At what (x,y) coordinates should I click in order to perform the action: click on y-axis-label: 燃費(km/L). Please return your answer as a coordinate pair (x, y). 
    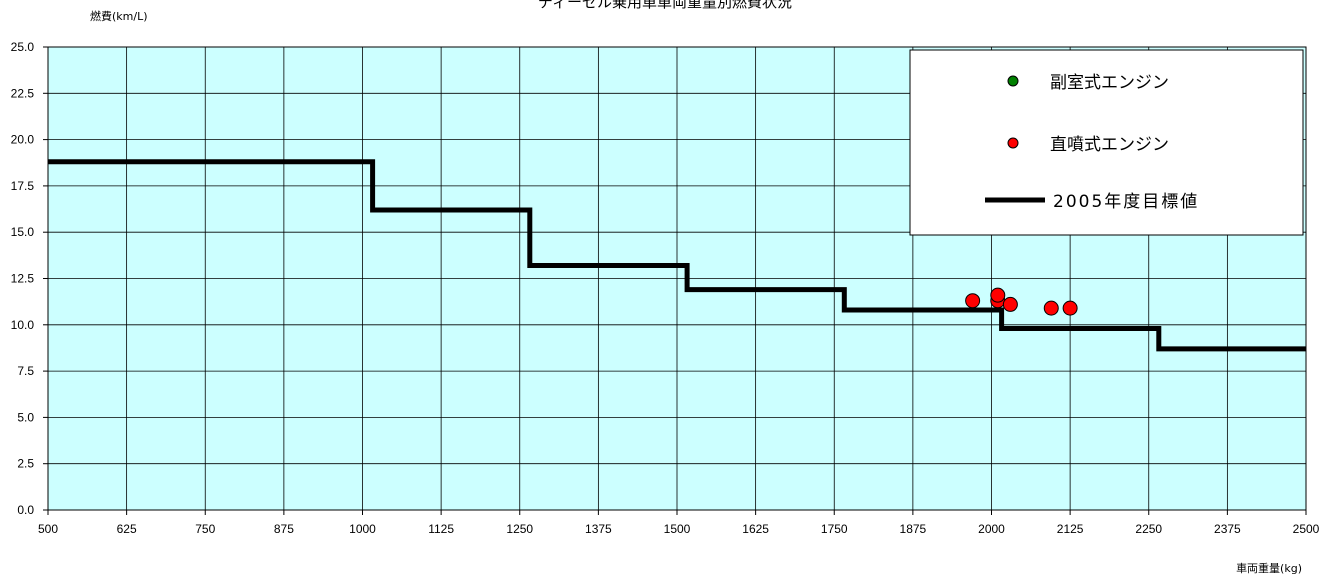
    Looking at the image, I should click on (119, 16).